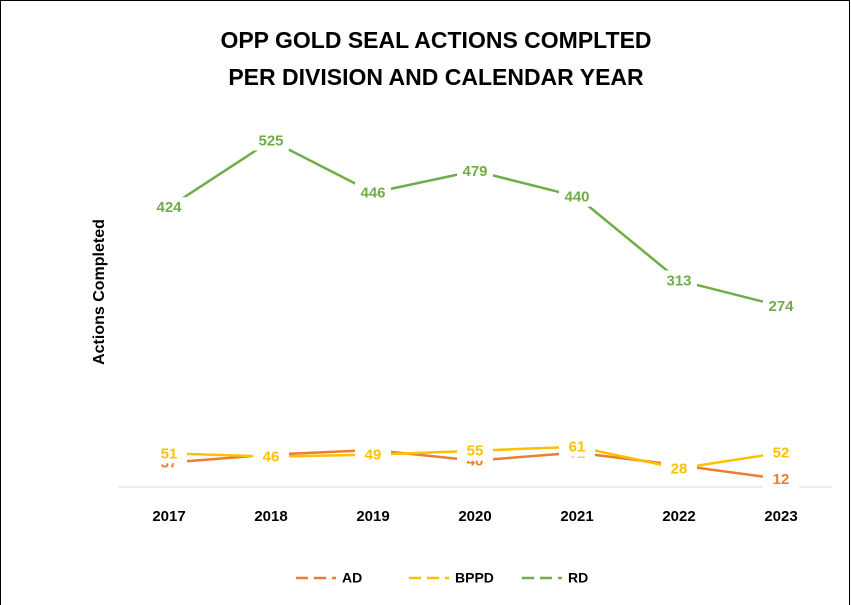  I want to click on data-label: 61, so click(577, 447).